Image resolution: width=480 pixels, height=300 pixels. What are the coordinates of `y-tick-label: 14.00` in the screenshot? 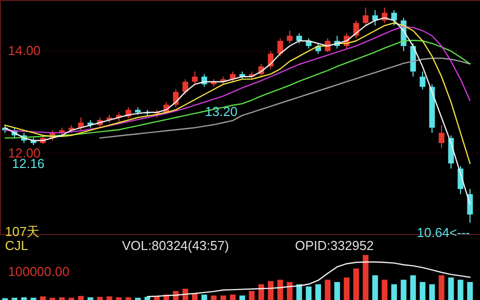 It's located at (24, 50).